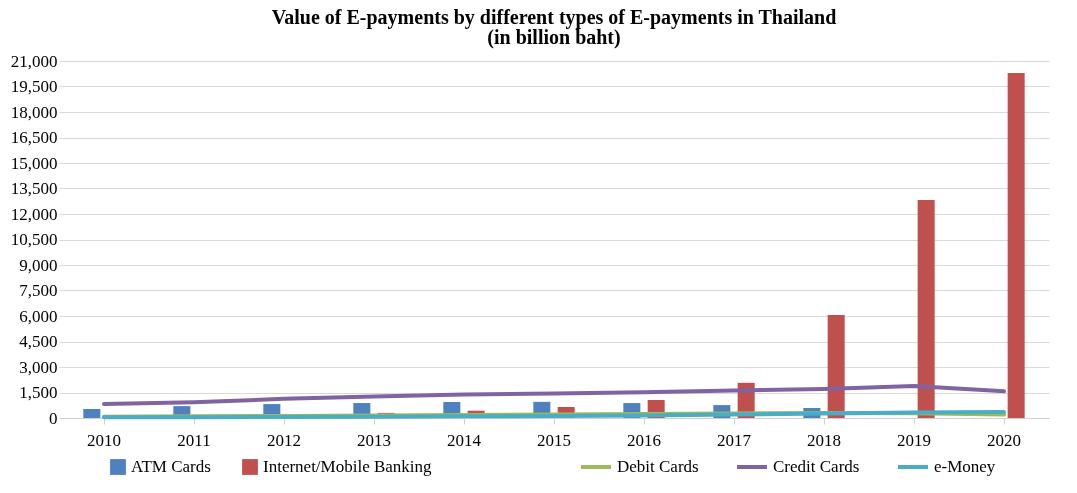 This screenshot has height=493, width=1077. Describe the element at coordinates (348, 466) in the screenshot. I see `legend-label: Internet/Mobile Banking` at that location.